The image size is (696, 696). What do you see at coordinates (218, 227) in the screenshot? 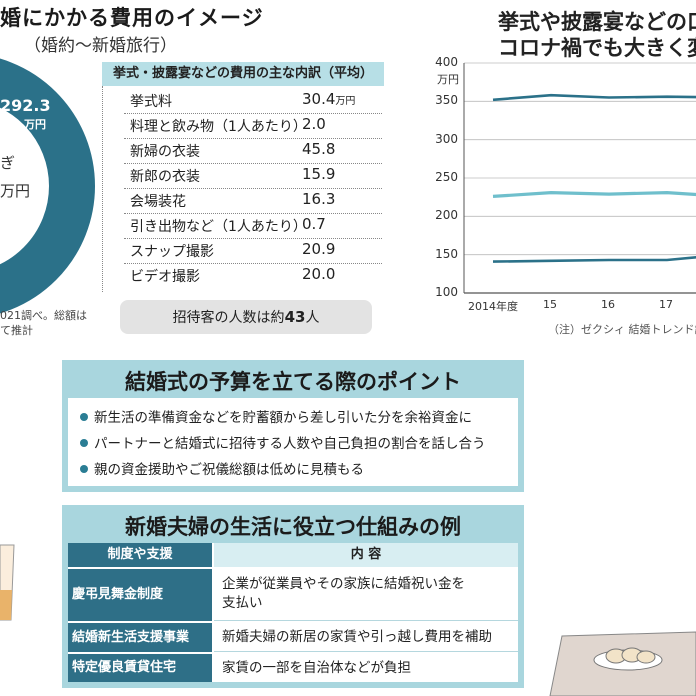
I see `breakdown-row-label: 引き出物など（1人あたり）` at bounding box center [218, 227].